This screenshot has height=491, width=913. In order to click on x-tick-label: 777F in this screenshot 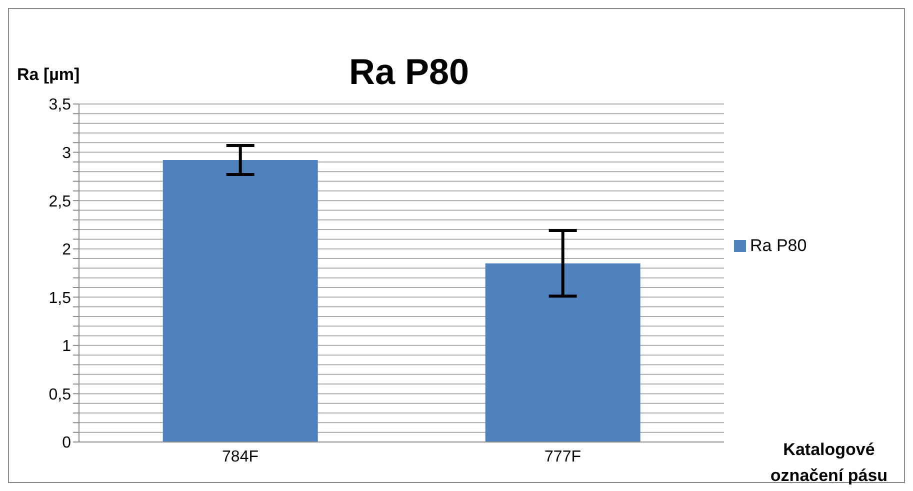, I will do `click(563, 457)`.